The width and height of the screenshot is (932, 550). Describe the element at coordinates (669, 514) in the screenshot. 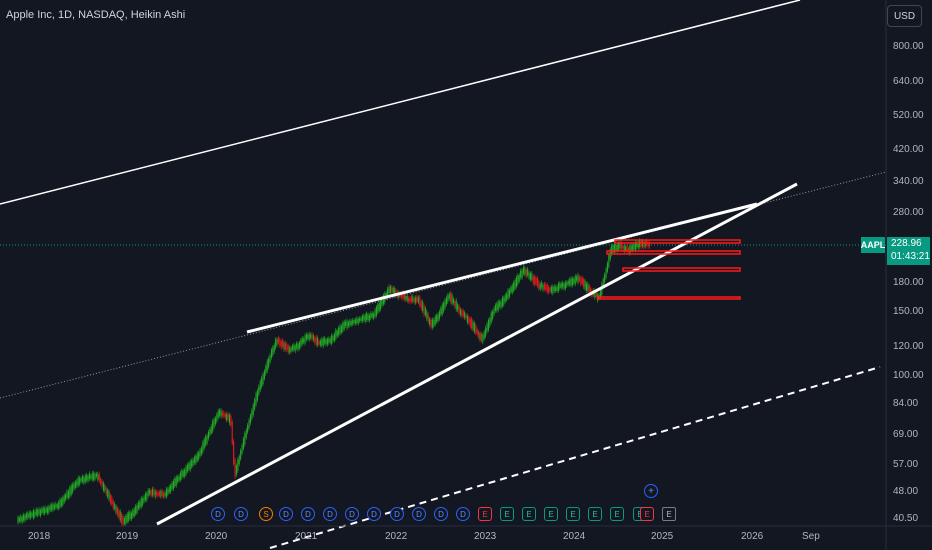

I see `event-earnings-upcoming-icon: E` at that location.